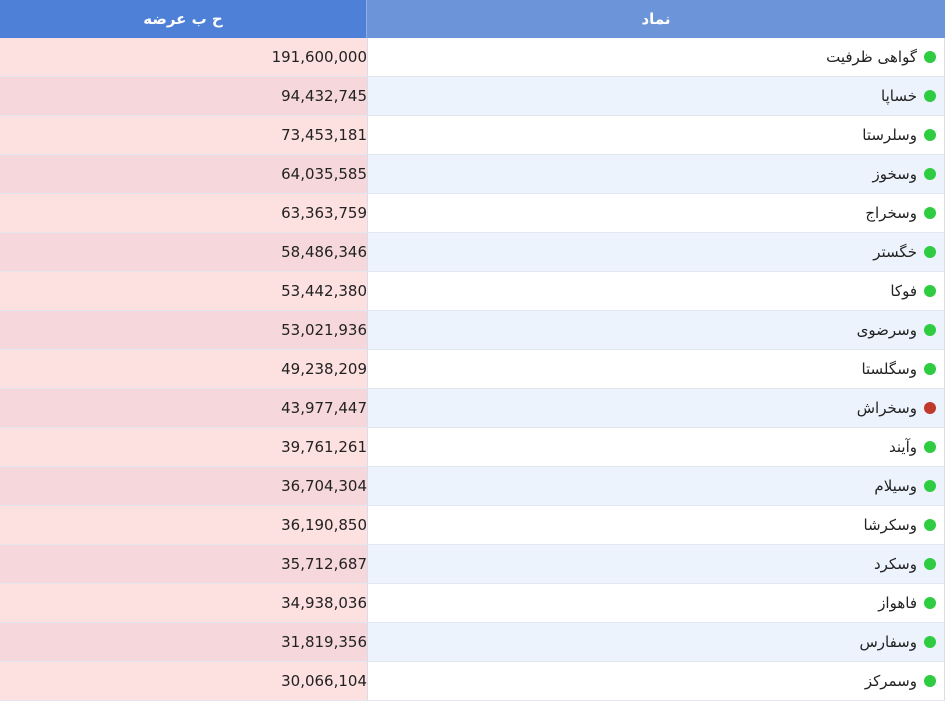 The width and height of the screenshot is (945, 710). I want to click on symbol-name: وآیند, so click(903, 447).